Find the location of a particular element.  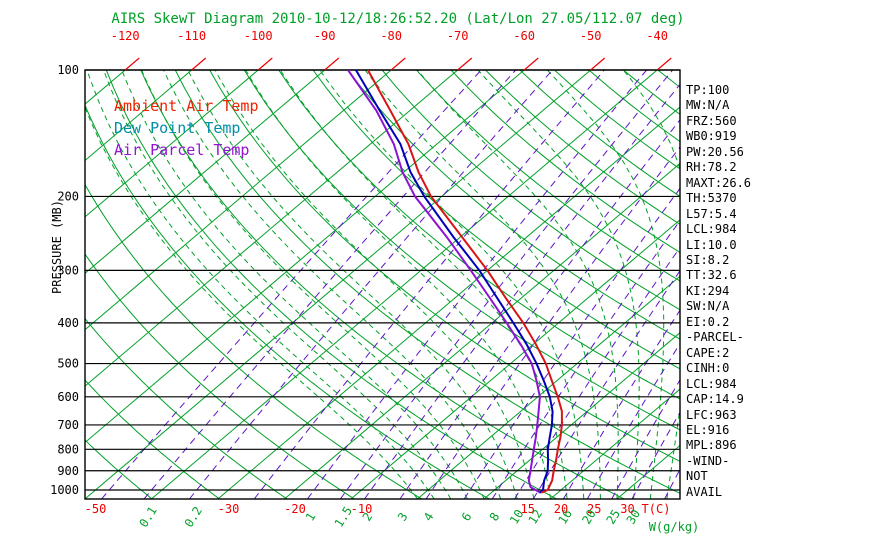

index-line: CAP:14.9 is located at coordinates (715, 399).